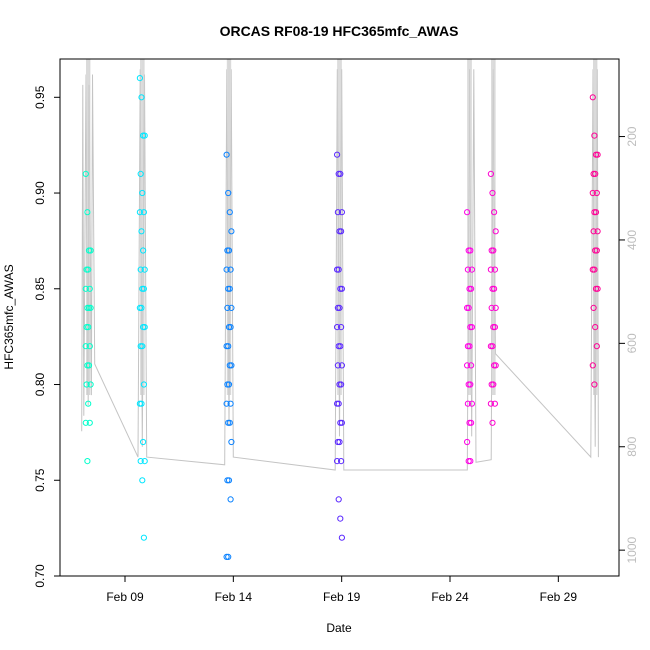 This screenshot has height=650, width=650. What do you see at coordinates (342, 597) in the screenshot?
I see `x-tick-label: Feb 19` at bounding box center [342, 597].